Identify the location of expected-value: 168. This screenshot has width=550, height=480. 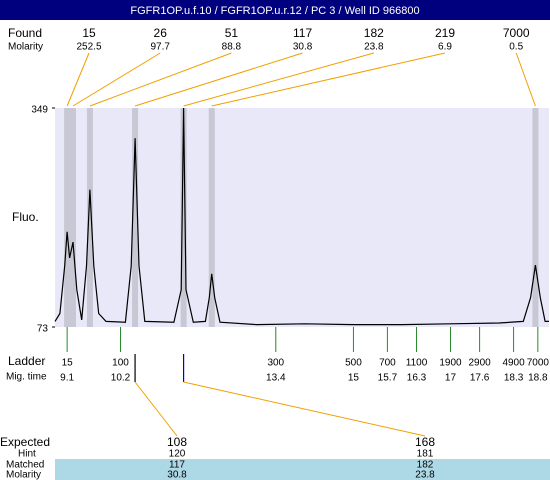
(425, 442).